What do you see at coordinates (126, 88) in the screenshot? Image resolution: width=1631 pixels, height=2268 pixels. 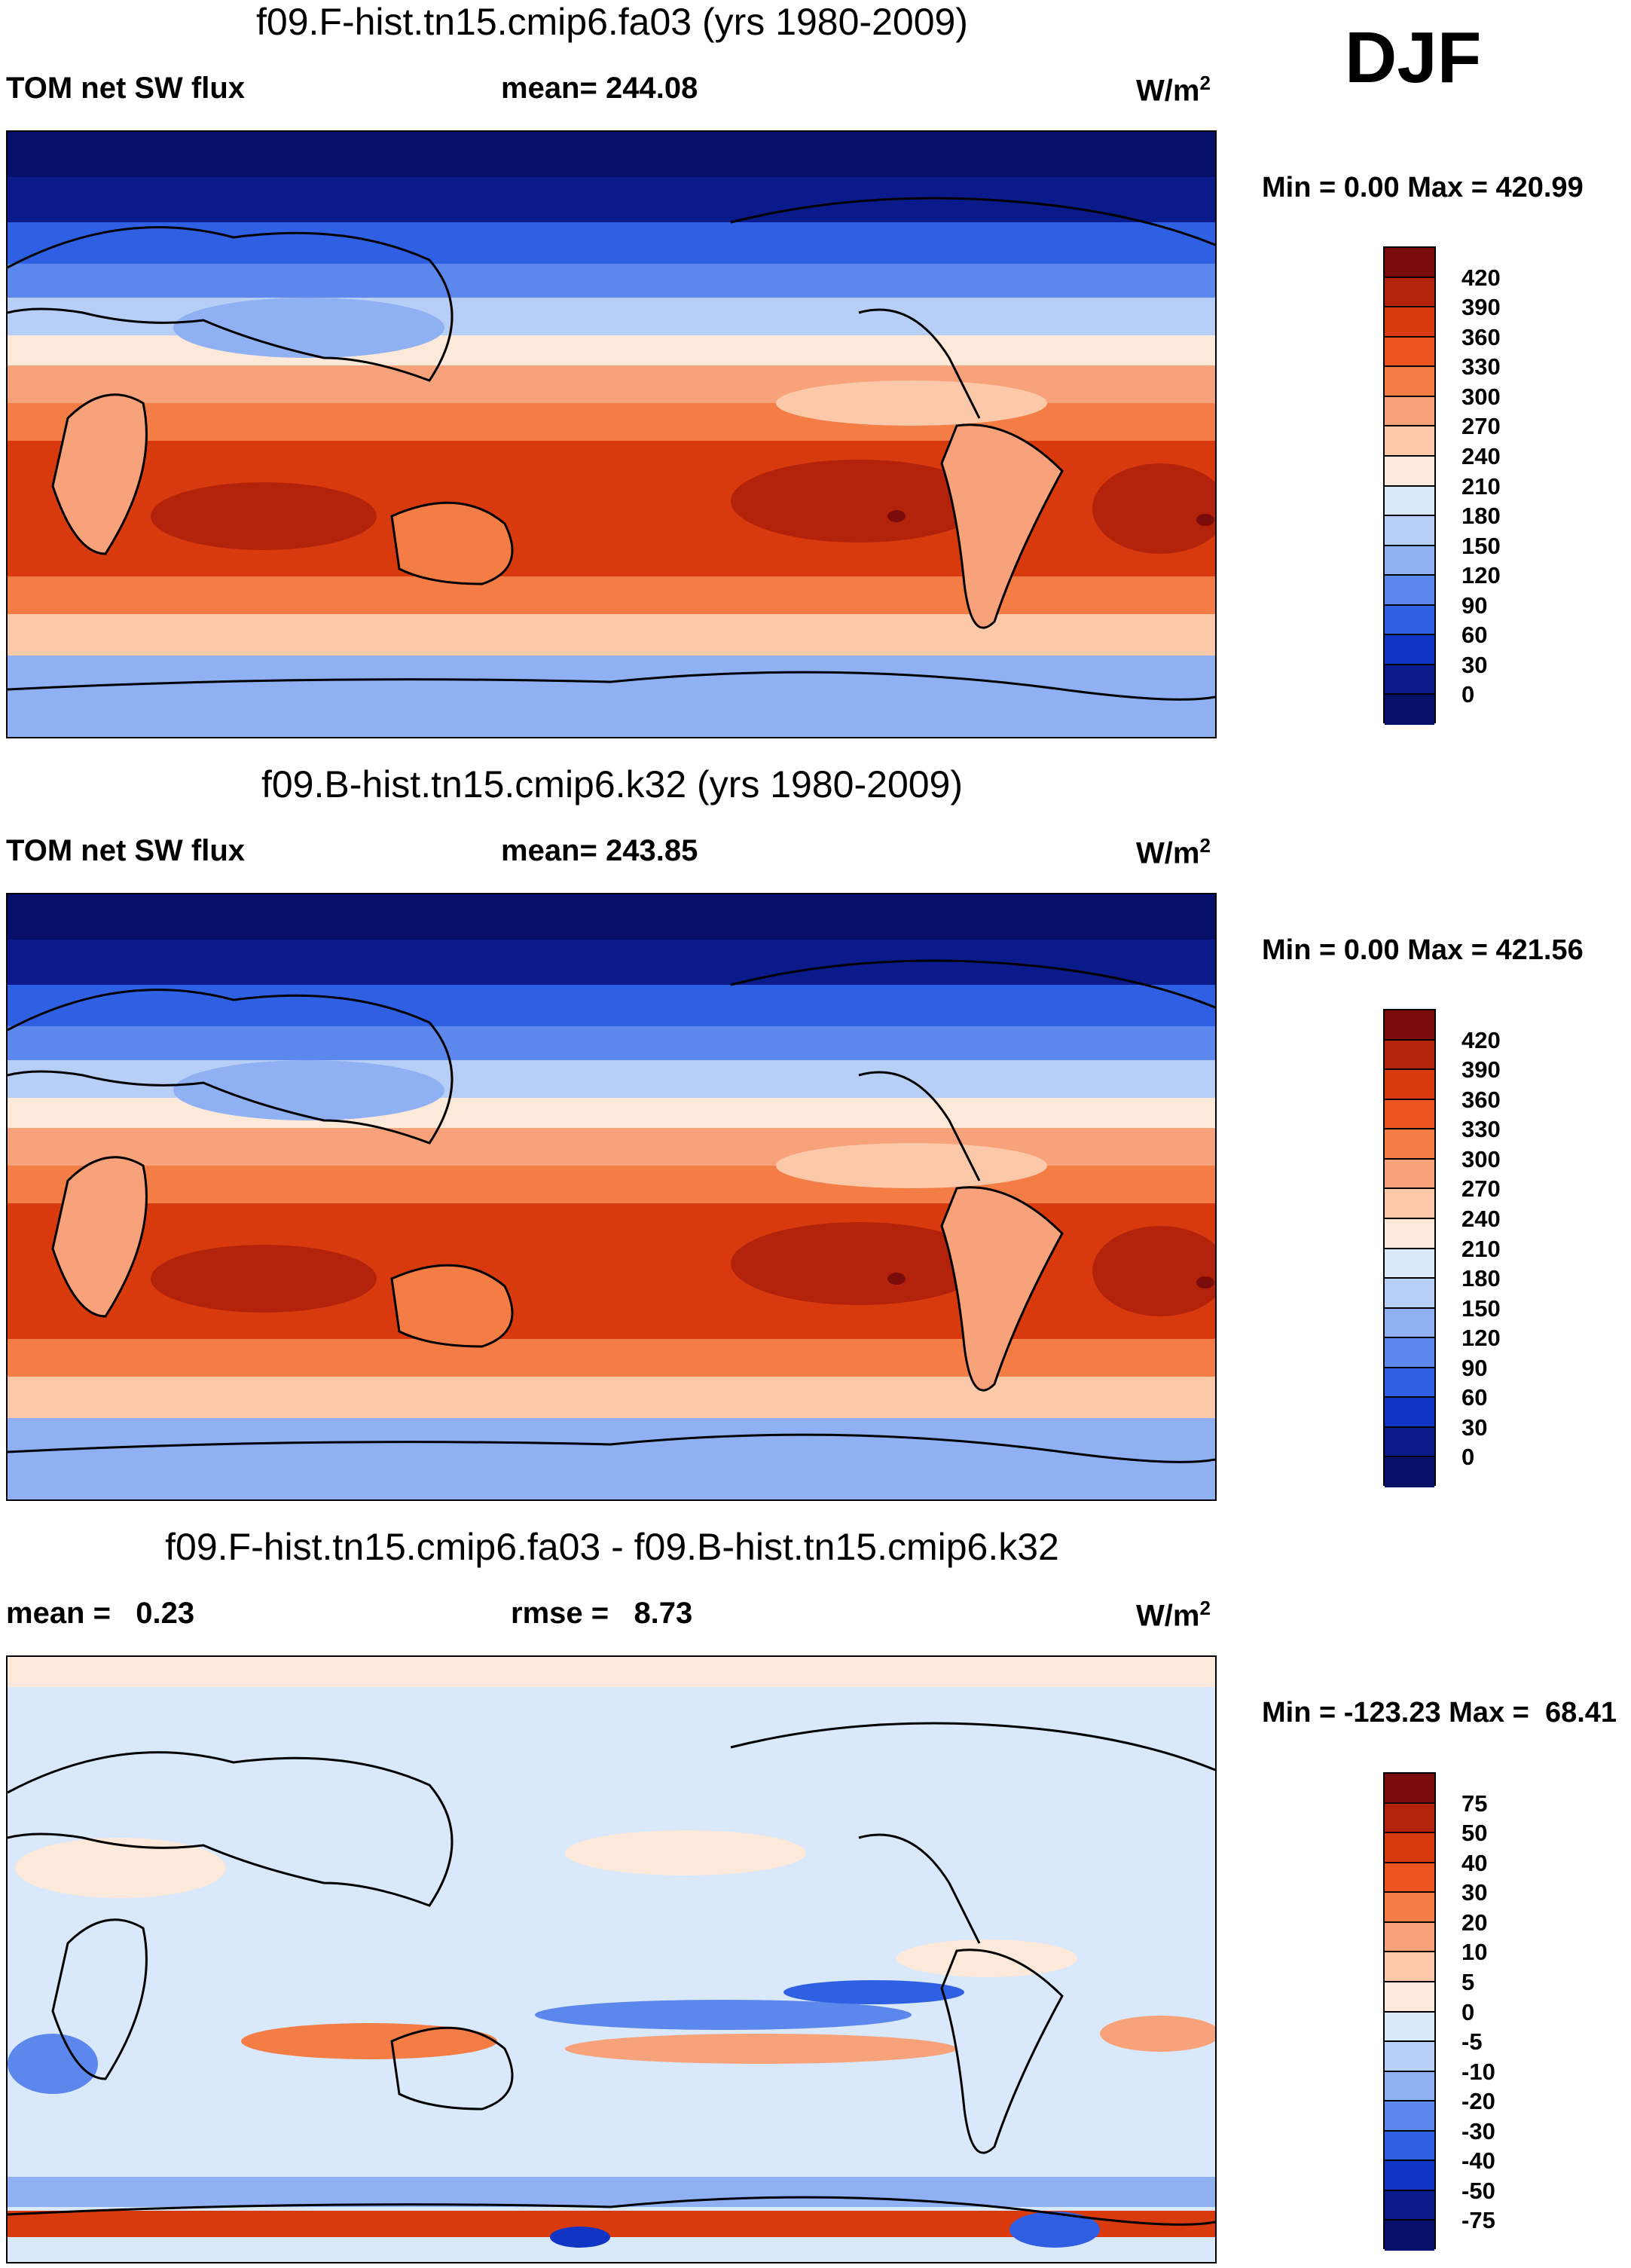 I see `panel1-variable-label: TOM net SW flux` at bounding box center [126, 88].